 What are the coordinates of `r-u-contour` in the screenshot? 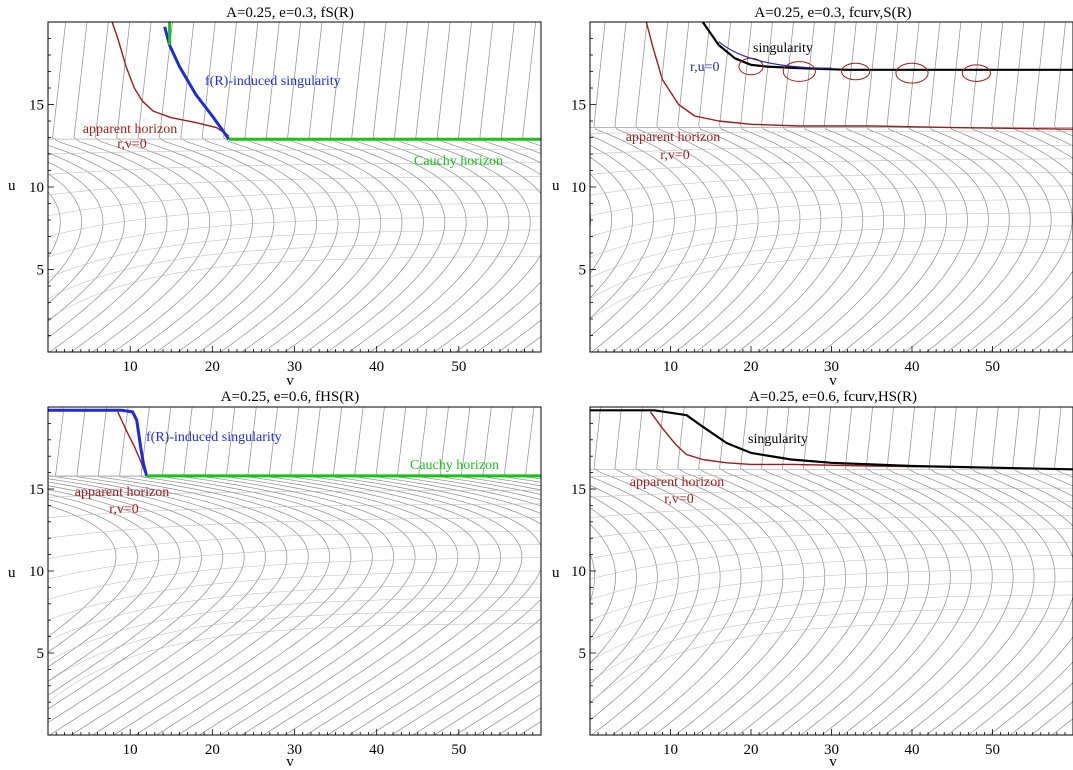 It's located at (775, 55).